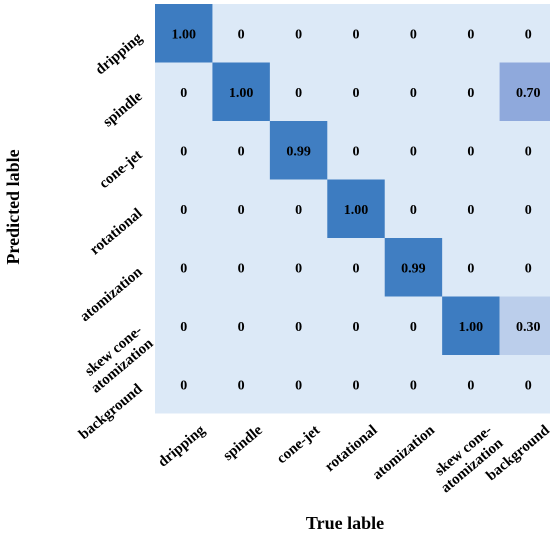 Image resolution: width=550 pixels, height=540 pixels. Describe the element at coordinates (111, 412) in the screenshot. I see `y-tick-label-6: background` at that location.